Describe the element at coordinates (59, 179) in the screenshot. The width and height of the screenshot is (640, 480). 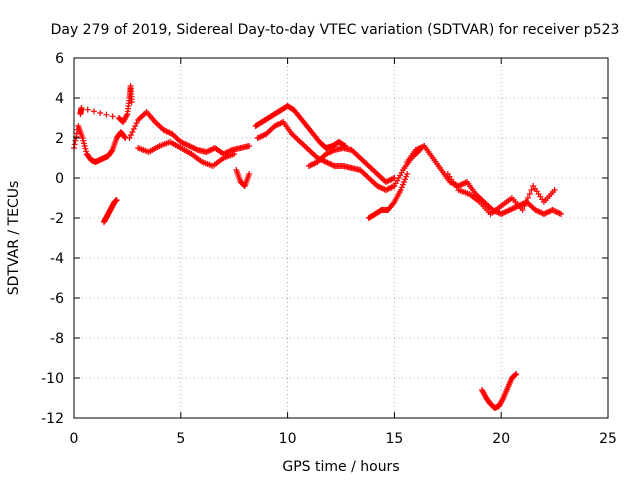
I see `y-tick-label: 0` at that location.